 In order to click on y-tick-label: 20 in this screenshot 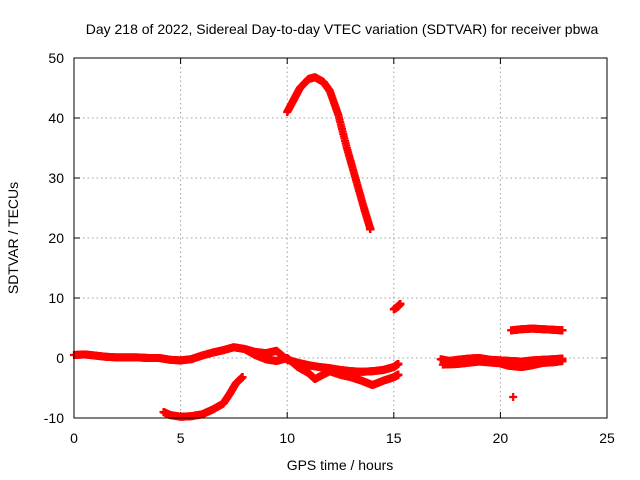, I will do `click(56, 238)`.